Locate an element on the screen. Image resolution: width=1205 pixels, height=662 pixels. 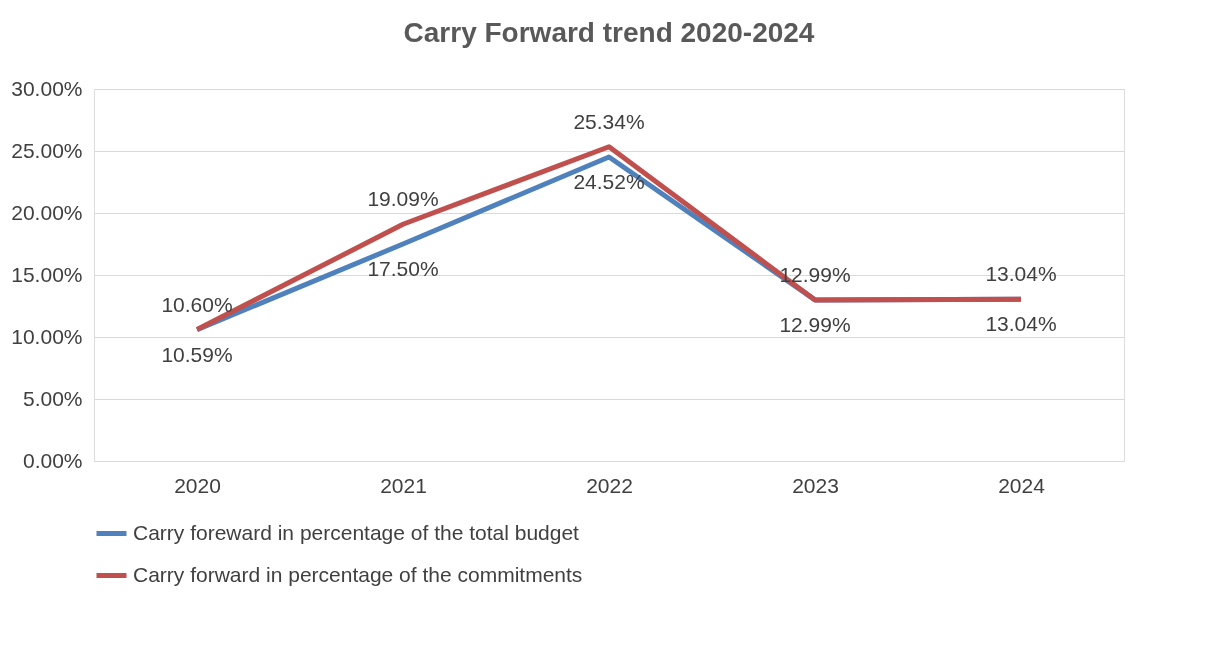
data-label: 10.60% is located at coordinates (197, 304).